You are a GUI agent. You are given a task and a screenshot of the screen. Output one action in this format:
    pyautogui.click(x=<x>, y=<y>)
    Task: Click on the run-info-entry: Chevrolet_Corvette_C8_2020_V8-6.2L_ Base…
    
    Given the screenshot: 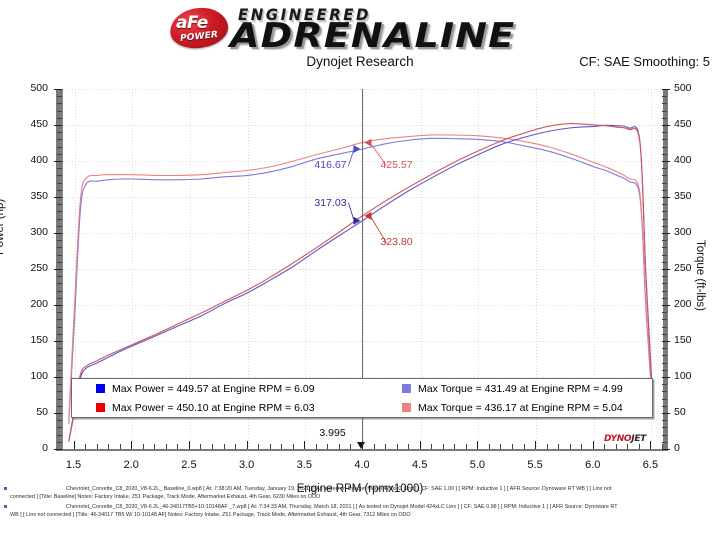 What is the action you would take?
    pyautogui.click(x=360, y=493)
    